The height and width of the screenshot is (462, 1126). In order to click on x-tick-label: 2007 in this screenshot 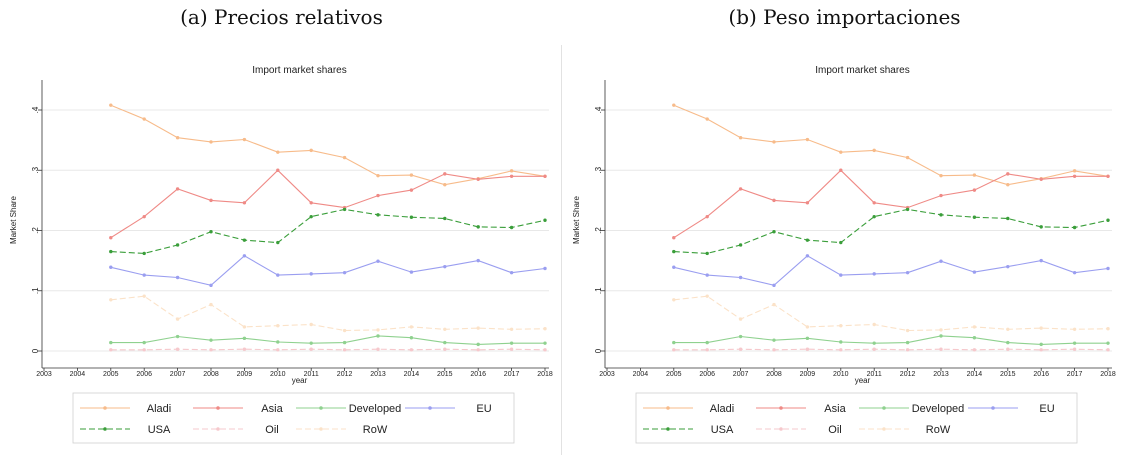, I will do `click(178, 374)`.